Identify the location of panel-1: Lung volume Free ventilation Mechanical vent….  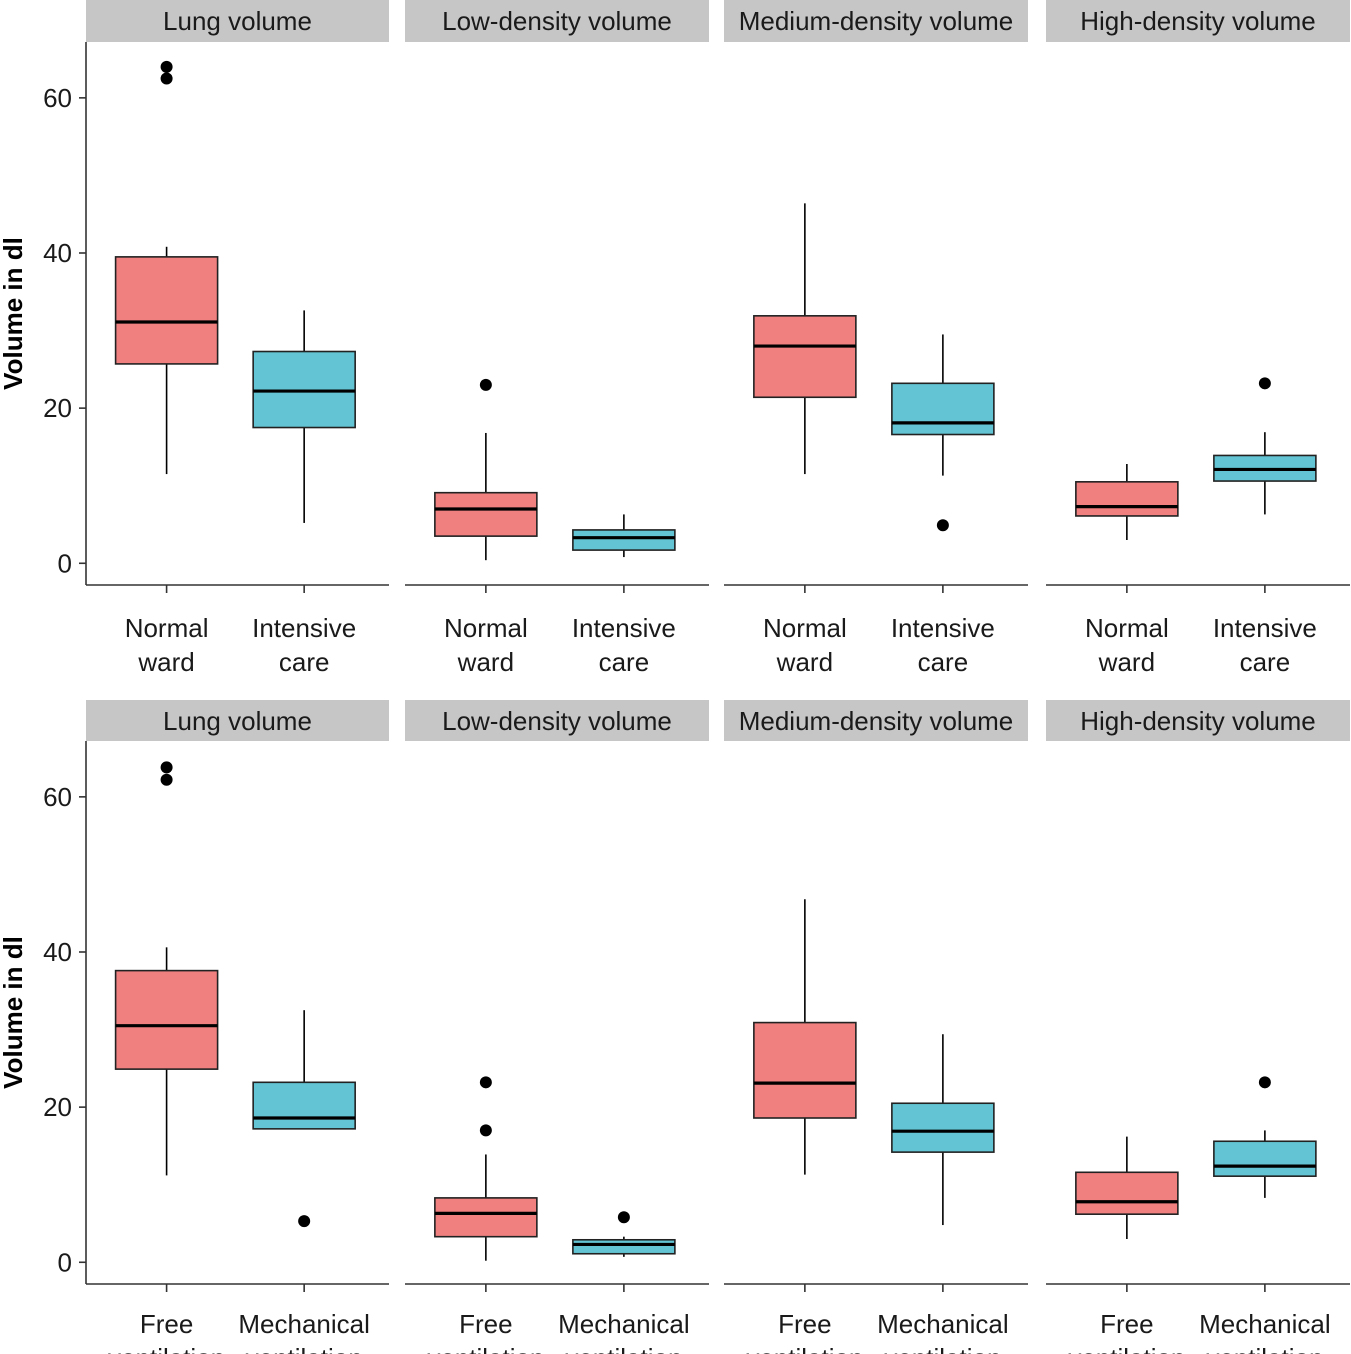
(237, 1027).